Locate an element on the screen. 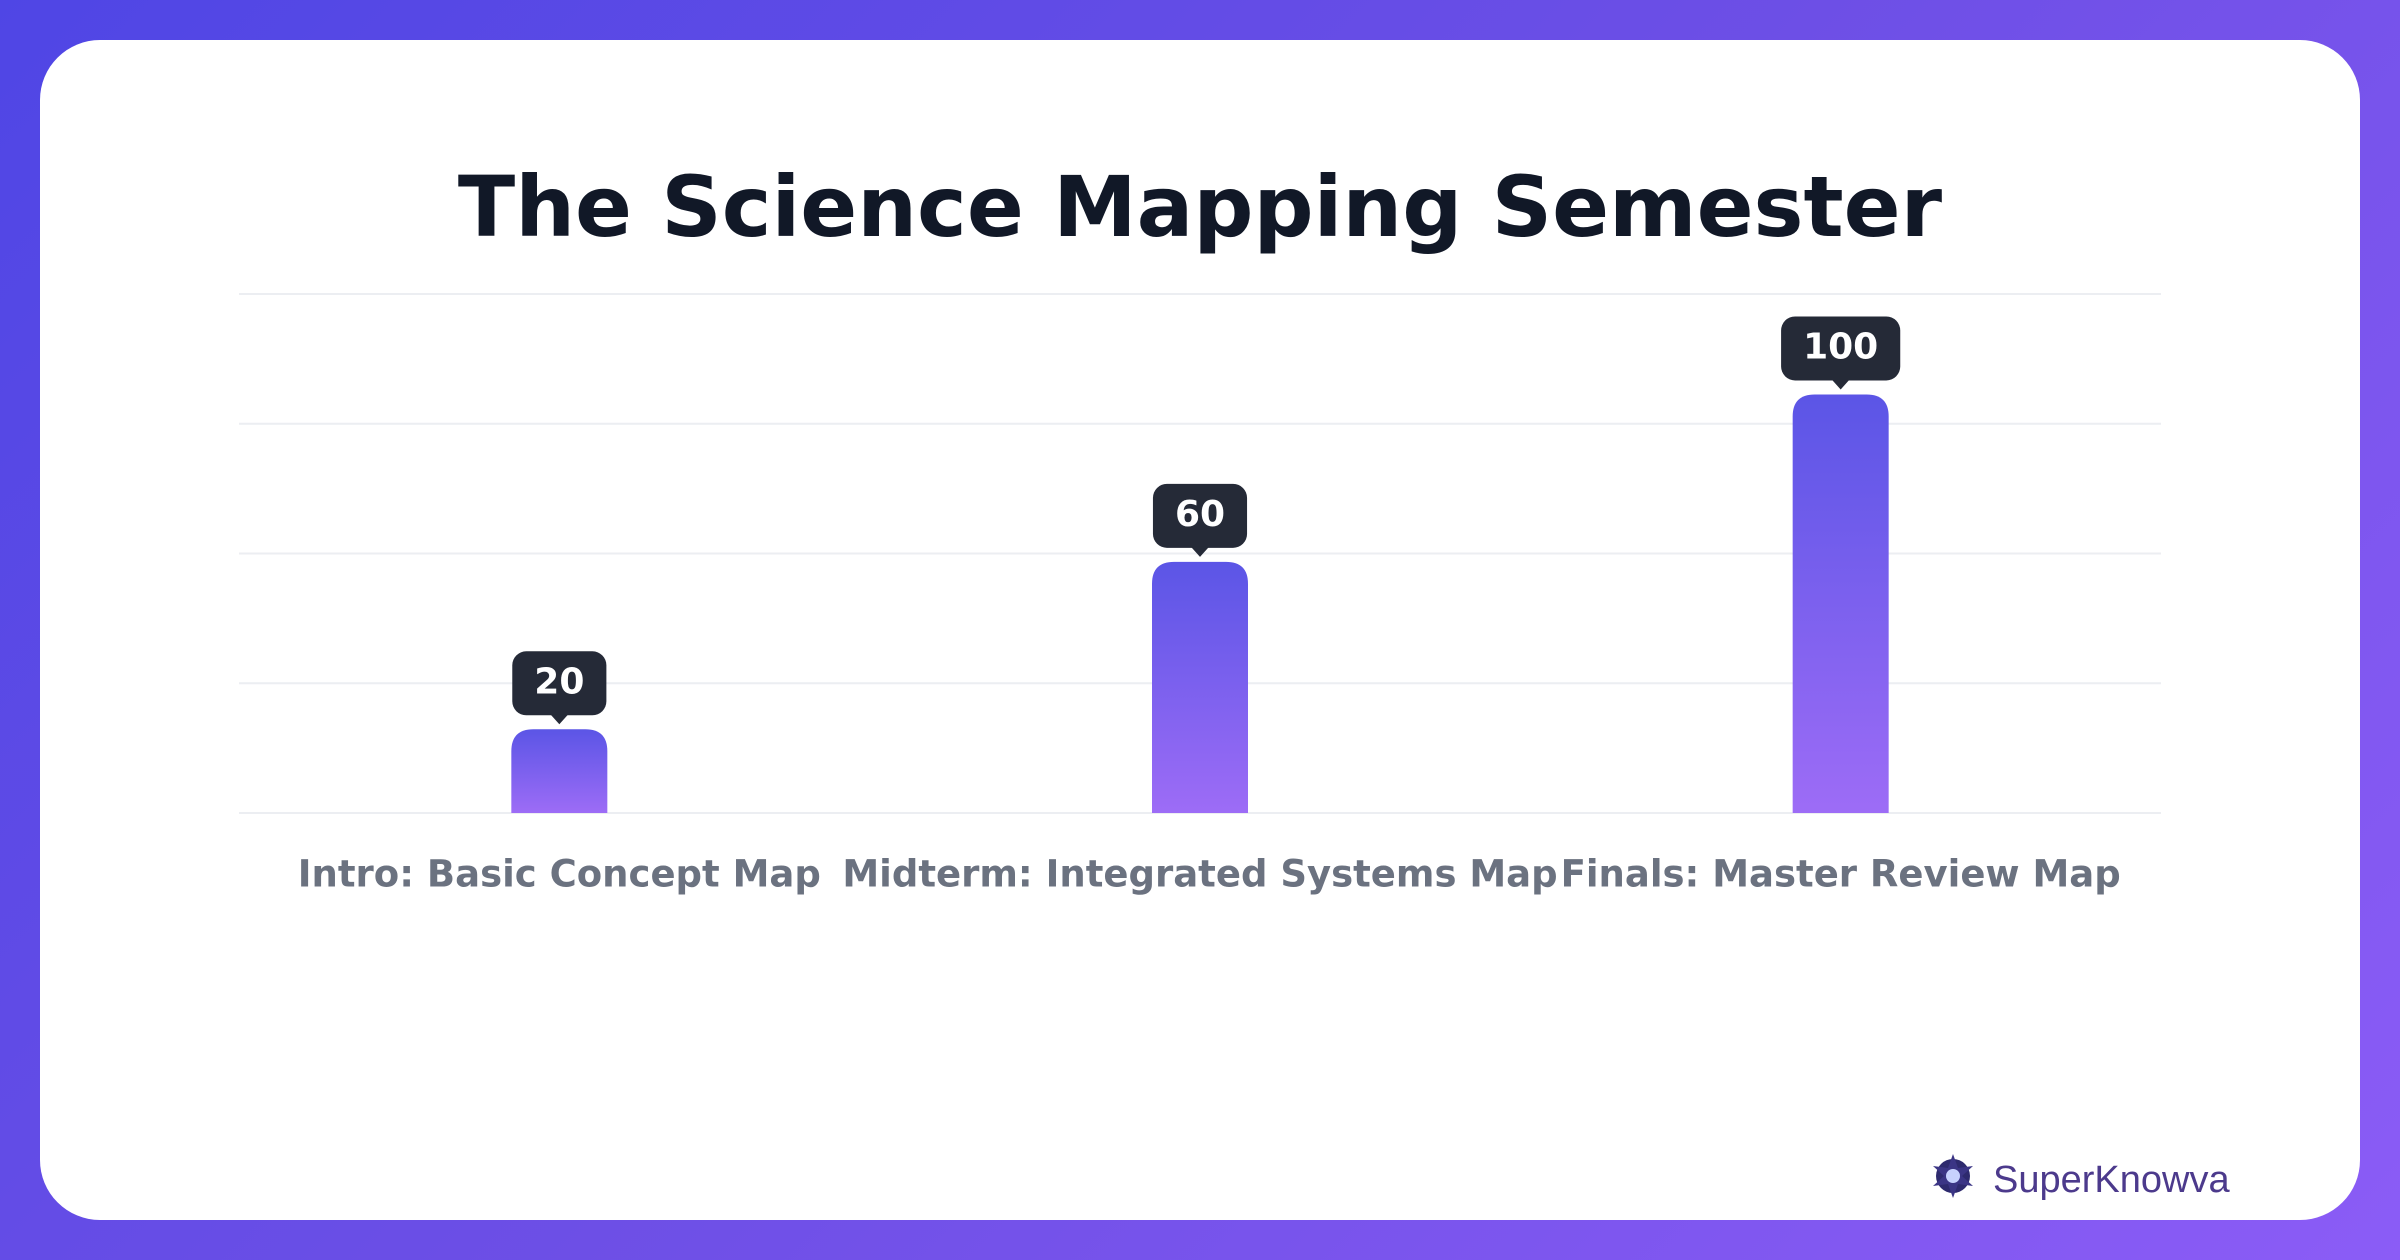 Image resolution: width=2400 pixels, height=1260 pixels. value-label: 20 is located at coordinates (559, 681).